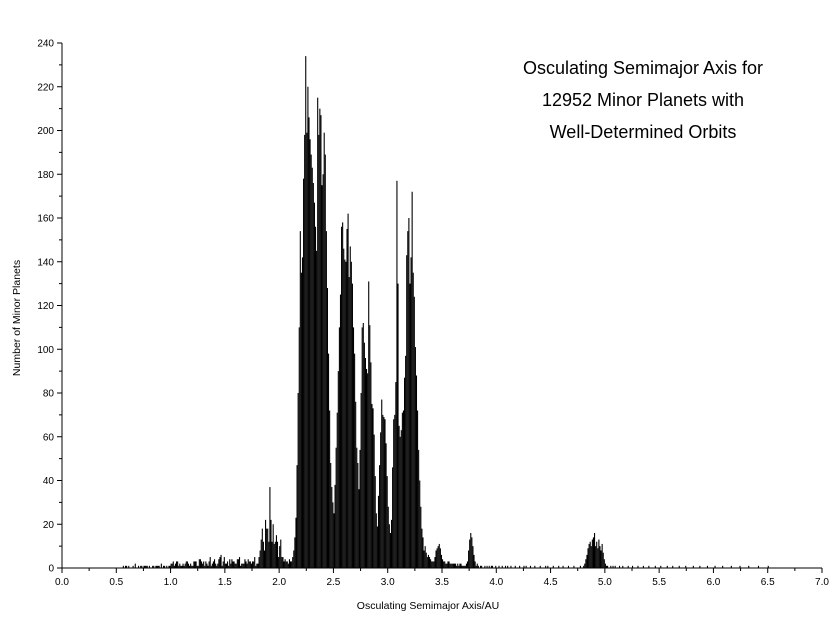 The height and width of the screenshot is (620, 836). What do you see at coordinates (45, 350) in the screenshot?
I see `y-tick-label: 100` at bounding box center [45, 350].